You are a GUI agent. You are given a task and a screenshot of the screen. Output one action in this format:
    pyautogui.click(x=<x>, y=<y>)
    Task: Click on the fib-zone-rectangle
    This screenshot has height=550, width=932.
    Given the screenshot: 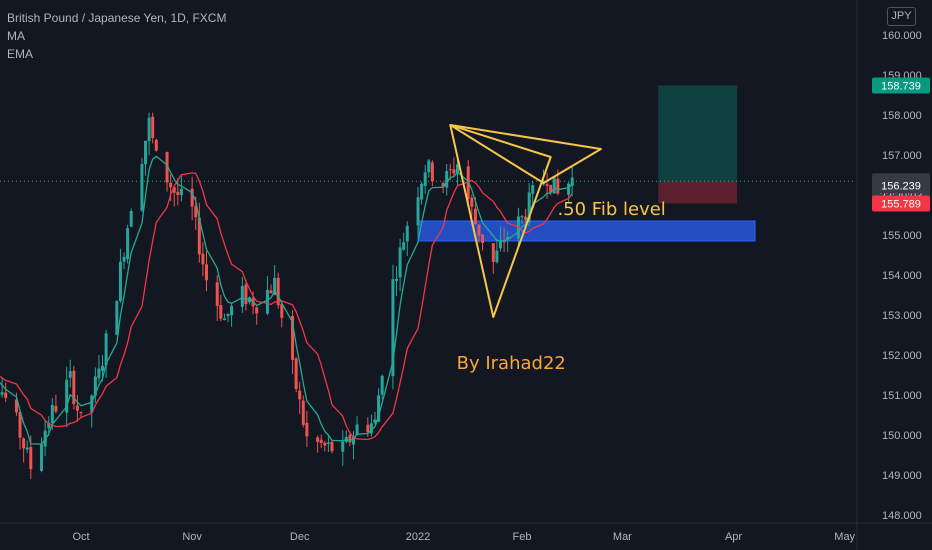 What is the action you would take?
    pyautogui.click(x=586, y=231)
    